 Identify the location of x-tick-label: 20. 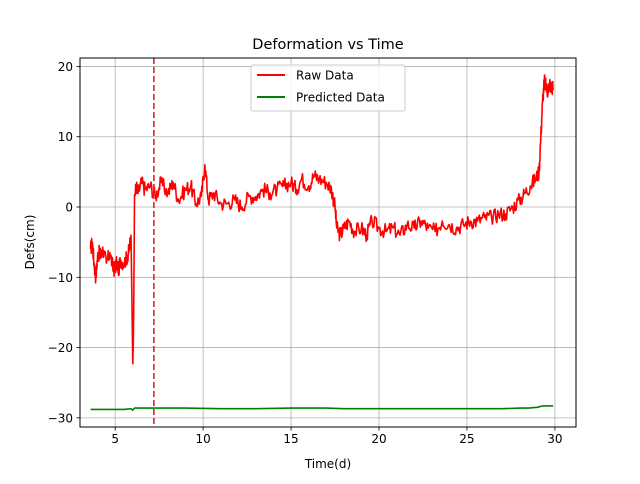
(378, 439).